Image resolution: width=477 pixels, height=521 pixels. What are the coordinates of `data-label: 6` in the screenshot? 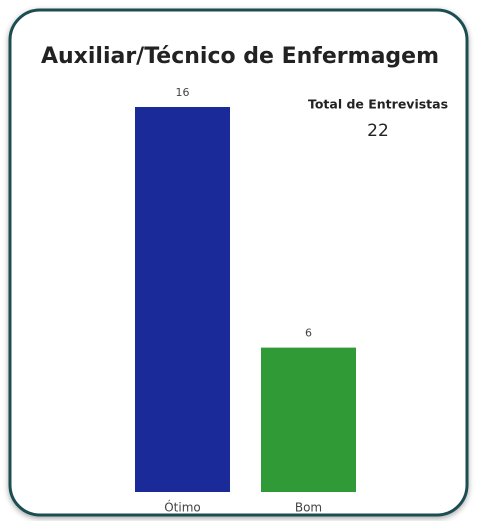 It's located at (308, 333).